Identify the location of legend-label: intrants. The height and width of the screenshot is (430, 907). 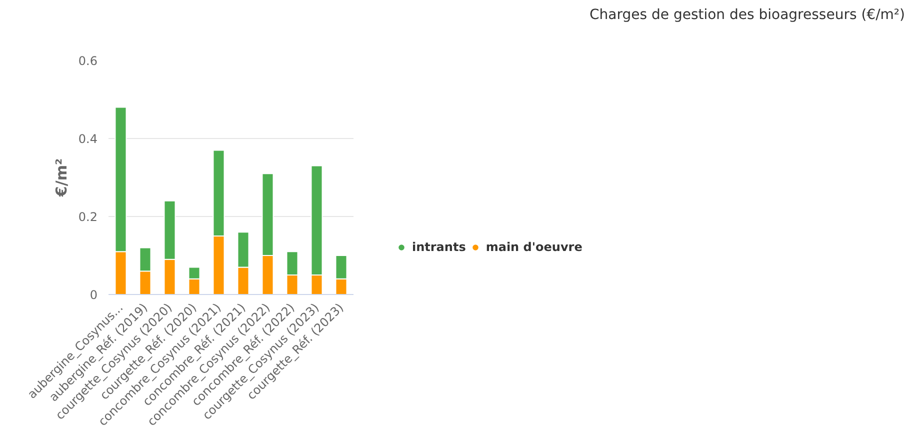
(439, 247).